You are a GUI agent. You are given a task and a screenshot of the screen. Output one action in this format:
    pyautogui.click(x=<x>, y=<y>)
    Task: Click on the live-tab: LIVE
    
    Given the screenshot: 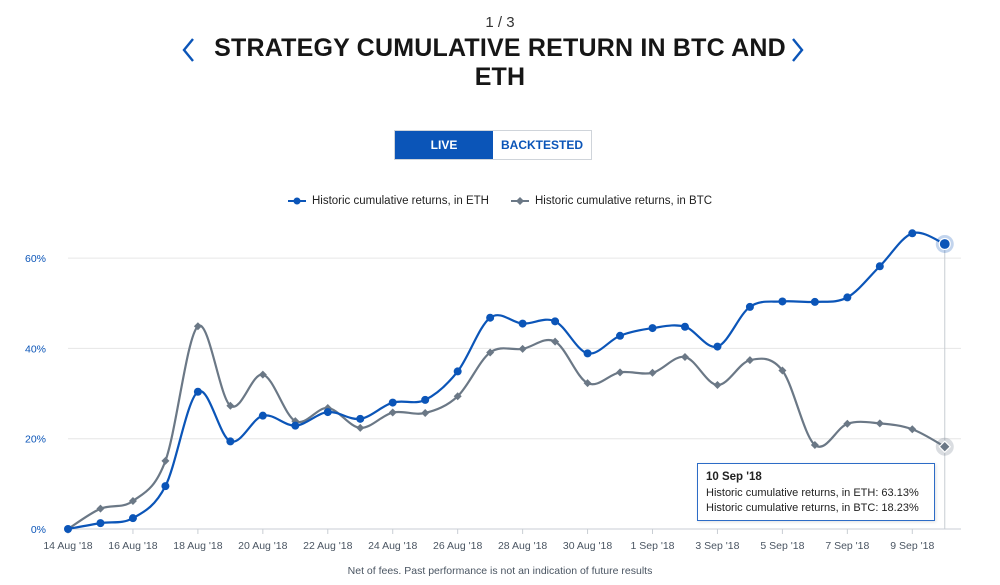 What is the action you would take?
    pyautogui.click(x=444, y=145)
    